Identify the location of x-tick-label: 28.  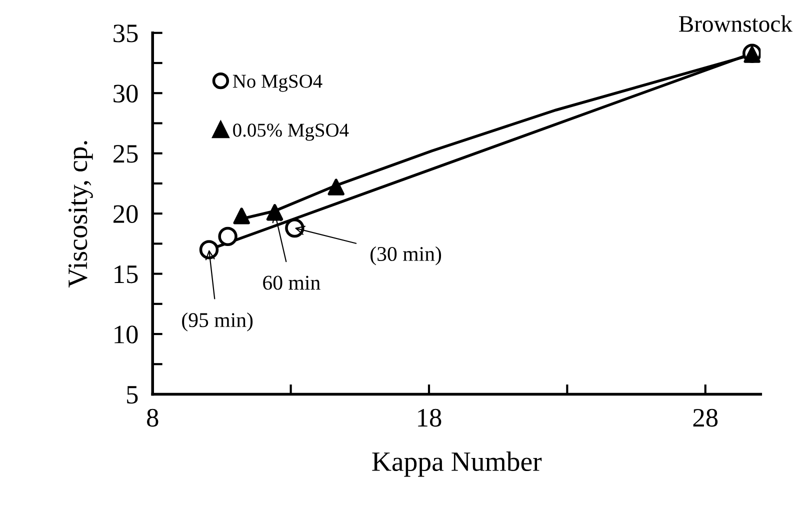
(705, 417).